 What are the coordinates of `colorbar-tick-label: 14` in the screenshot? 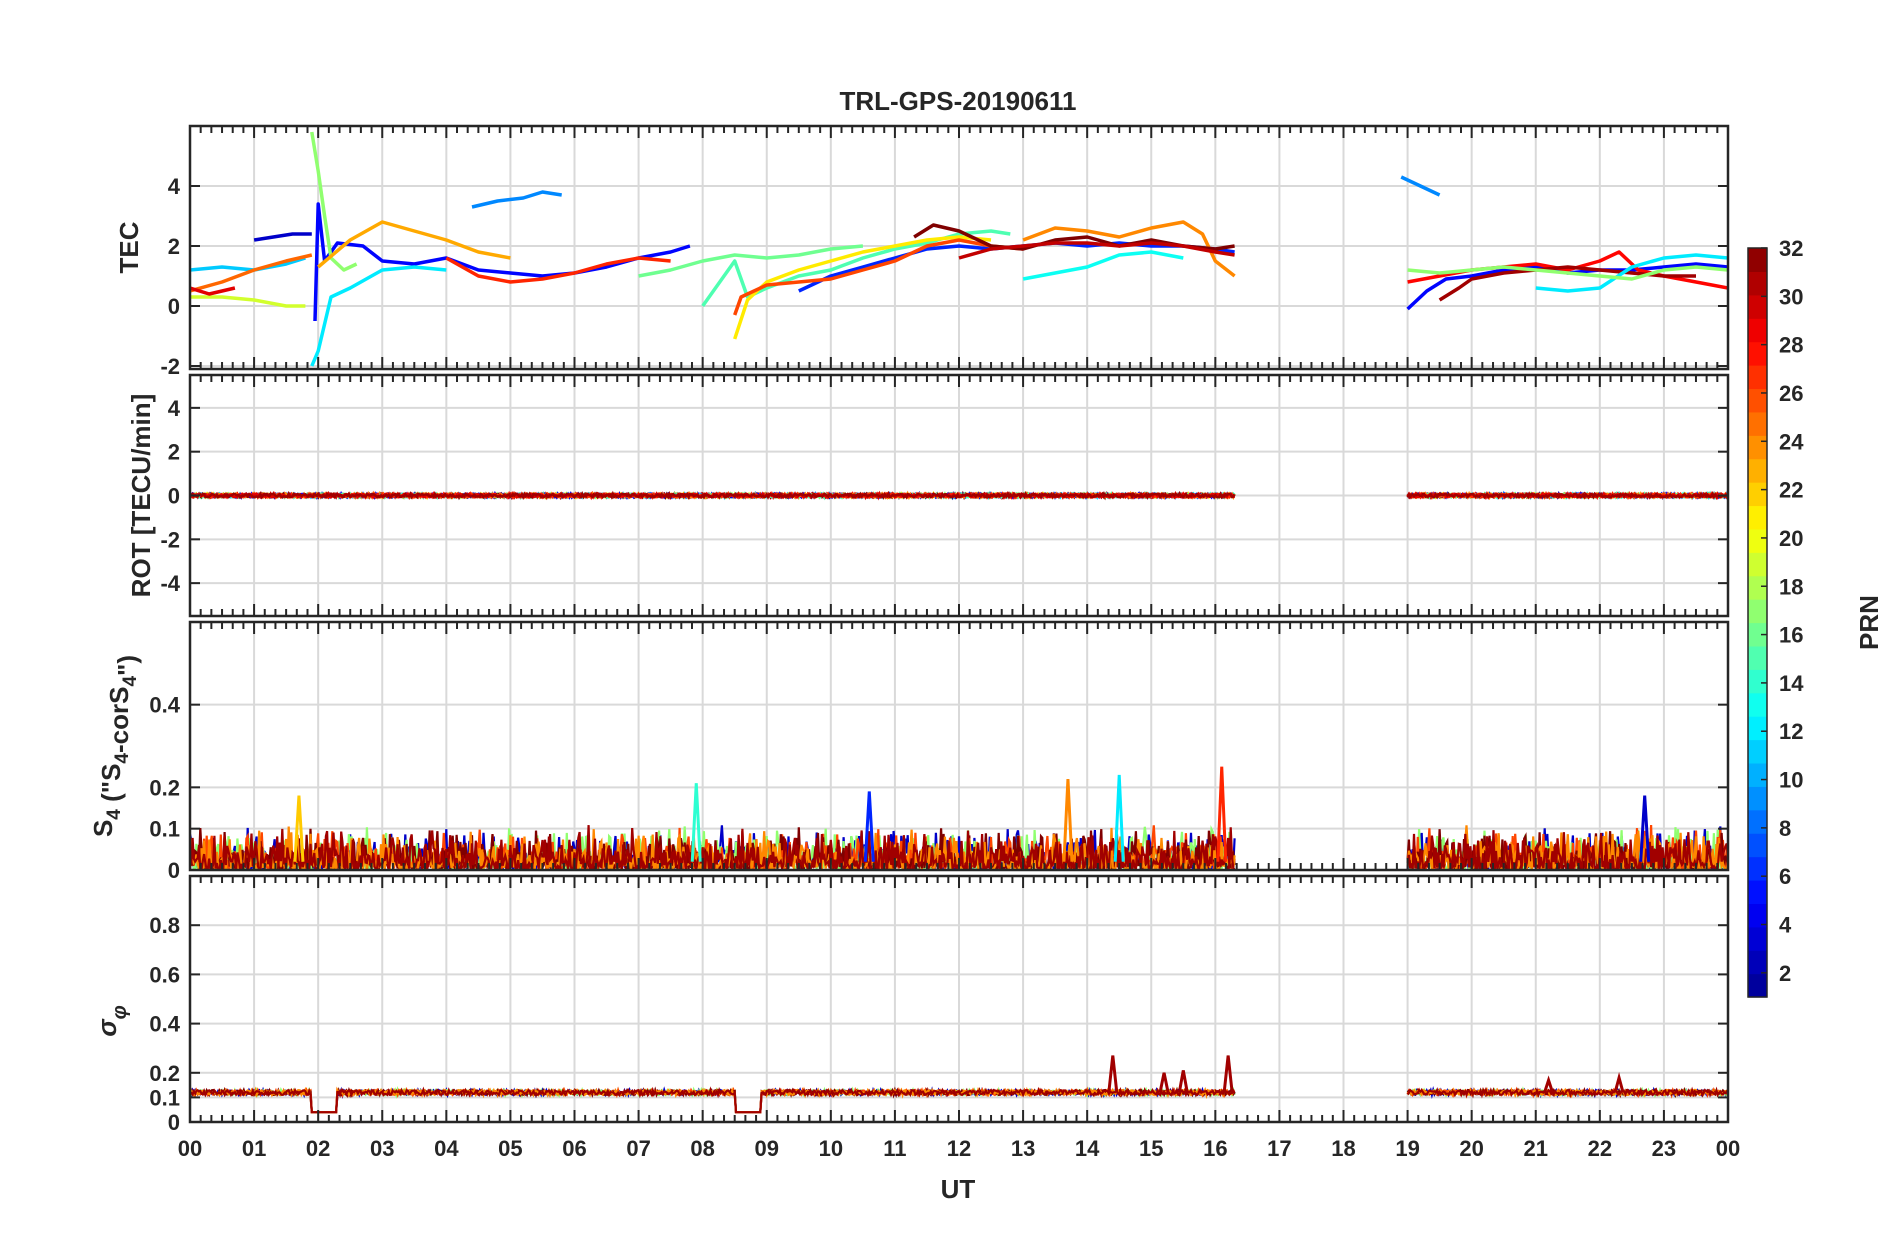 It's located at (1791, 683).